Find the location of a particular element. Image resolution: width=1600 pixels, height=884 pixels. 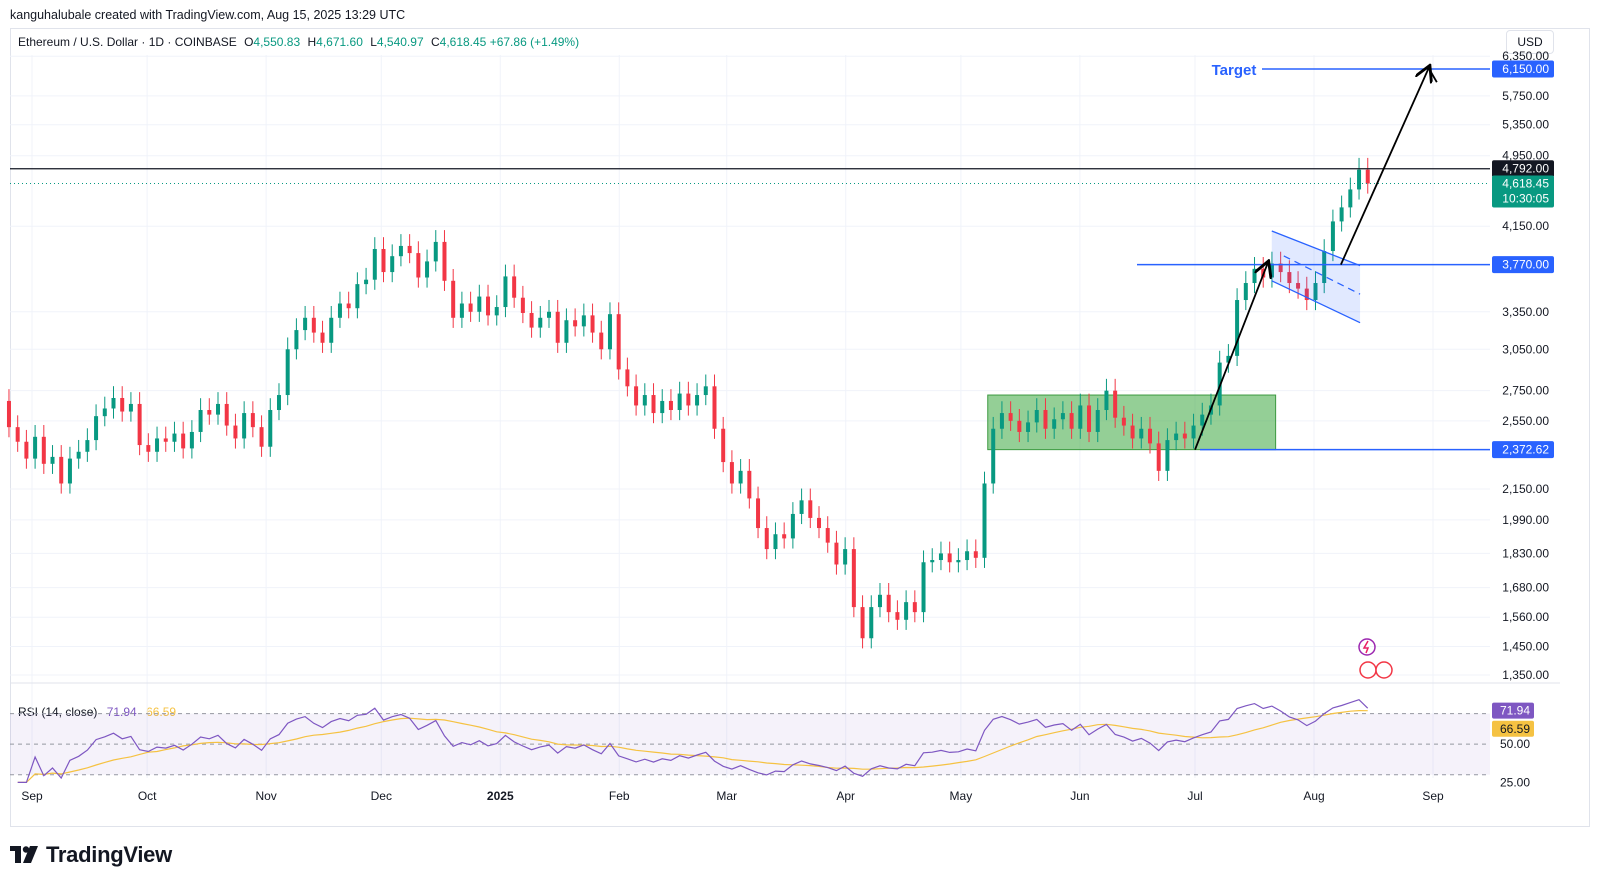

tradingview-logo-icon is located at coordinates (24, 854).